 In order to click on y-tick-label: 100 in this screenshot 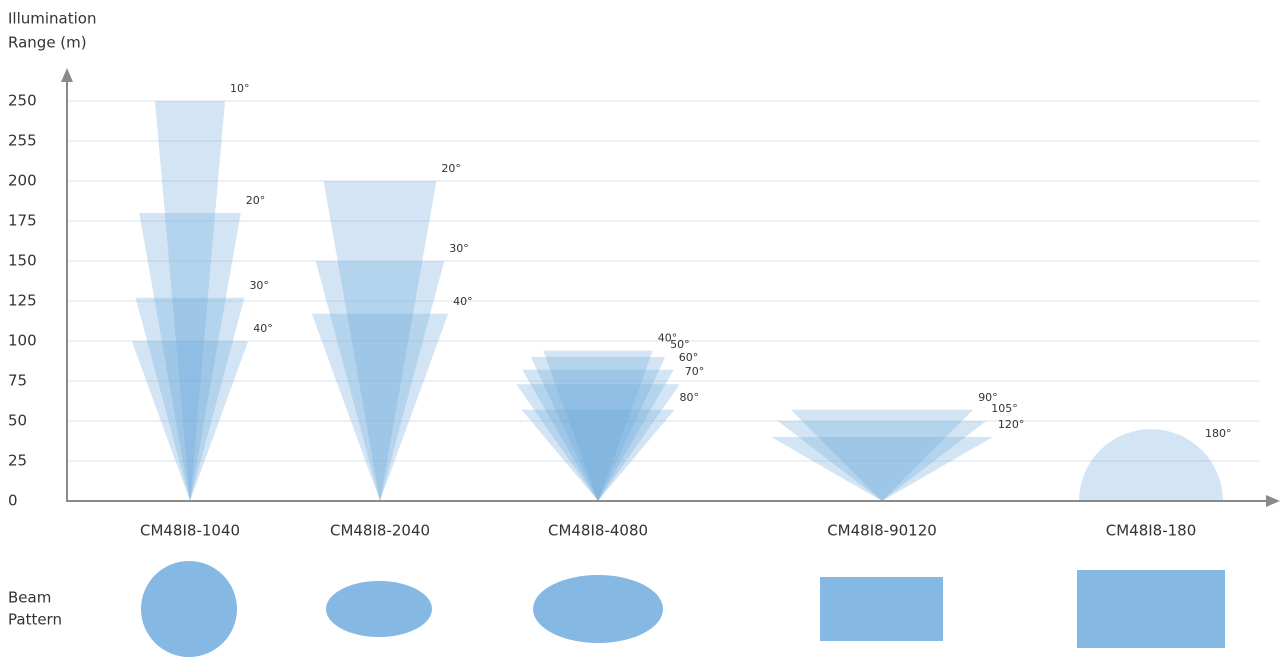, I will do `click(22, 341)`.